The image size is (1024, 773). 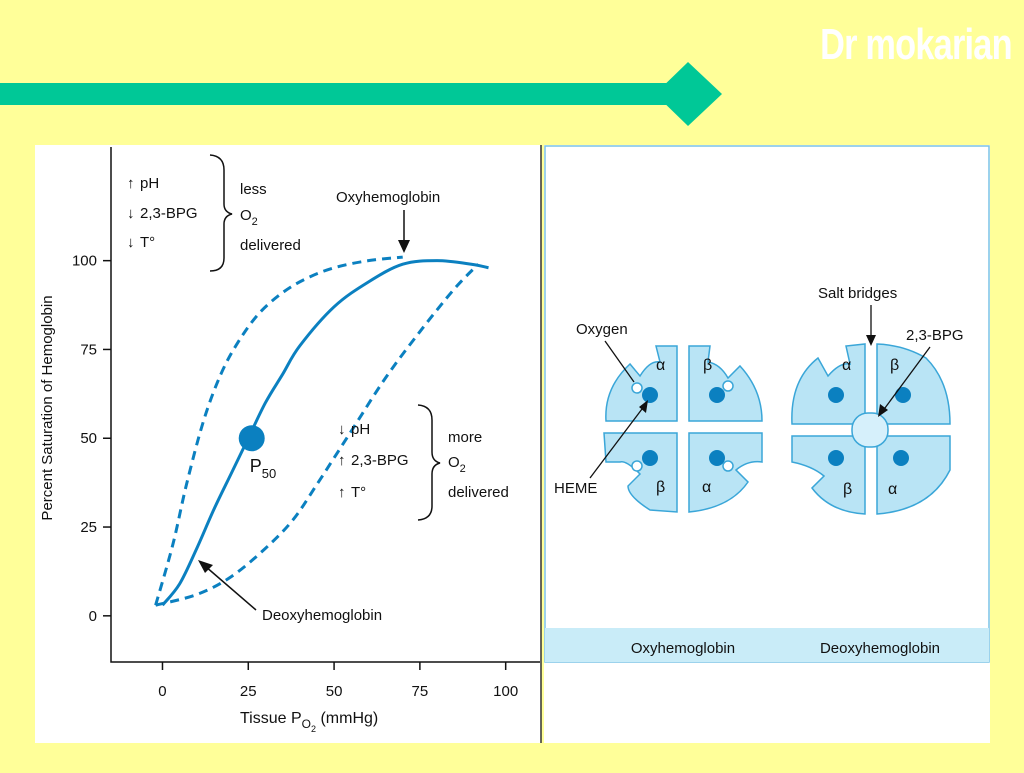 I want to click on heme-arrowhead, so click(x=643, y=406).